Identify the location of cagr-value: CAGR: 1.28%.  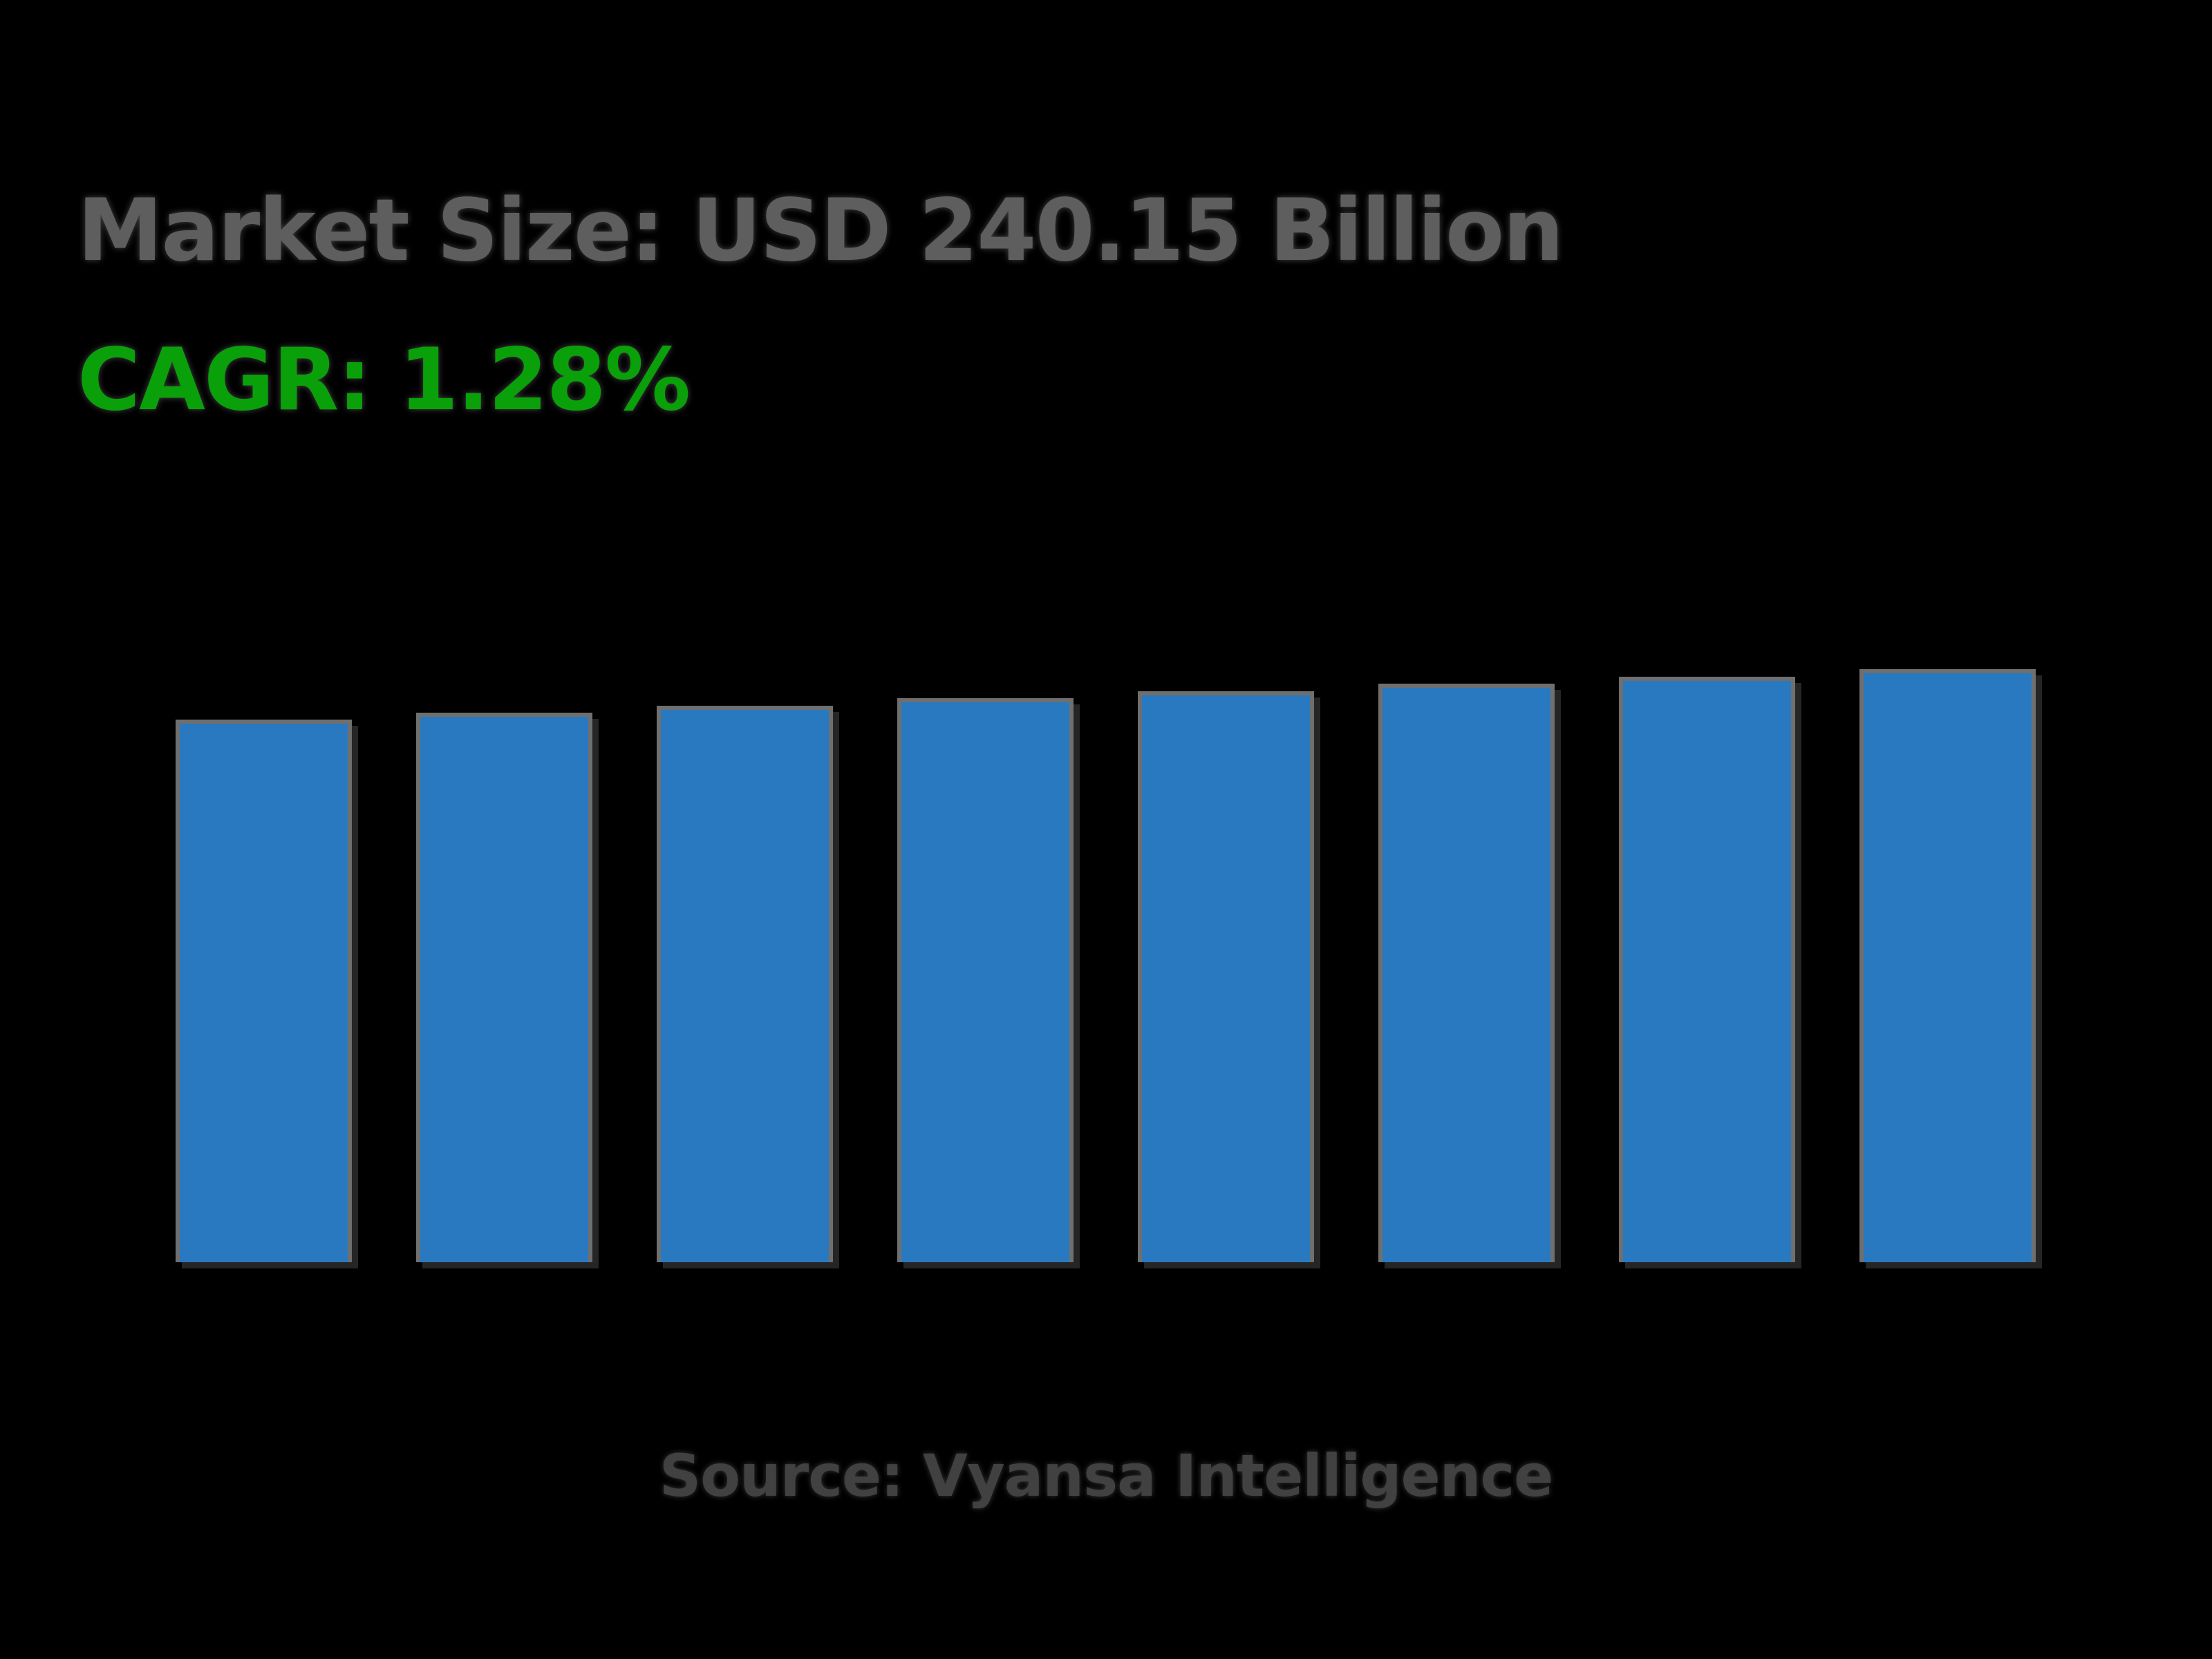
(384, 380).